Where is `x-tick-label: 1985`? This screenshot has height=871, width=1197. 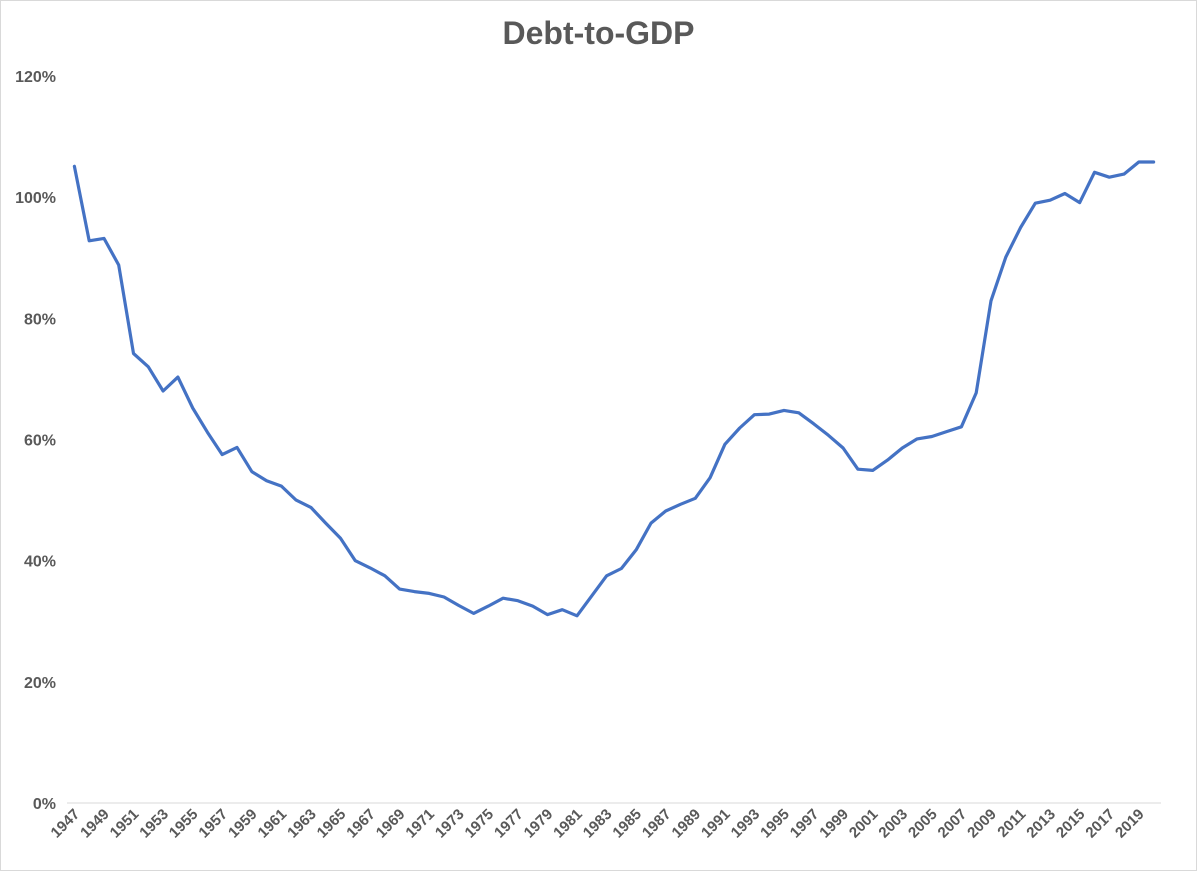
x-tick-label: 1985 is located at coordinates (627, 824).